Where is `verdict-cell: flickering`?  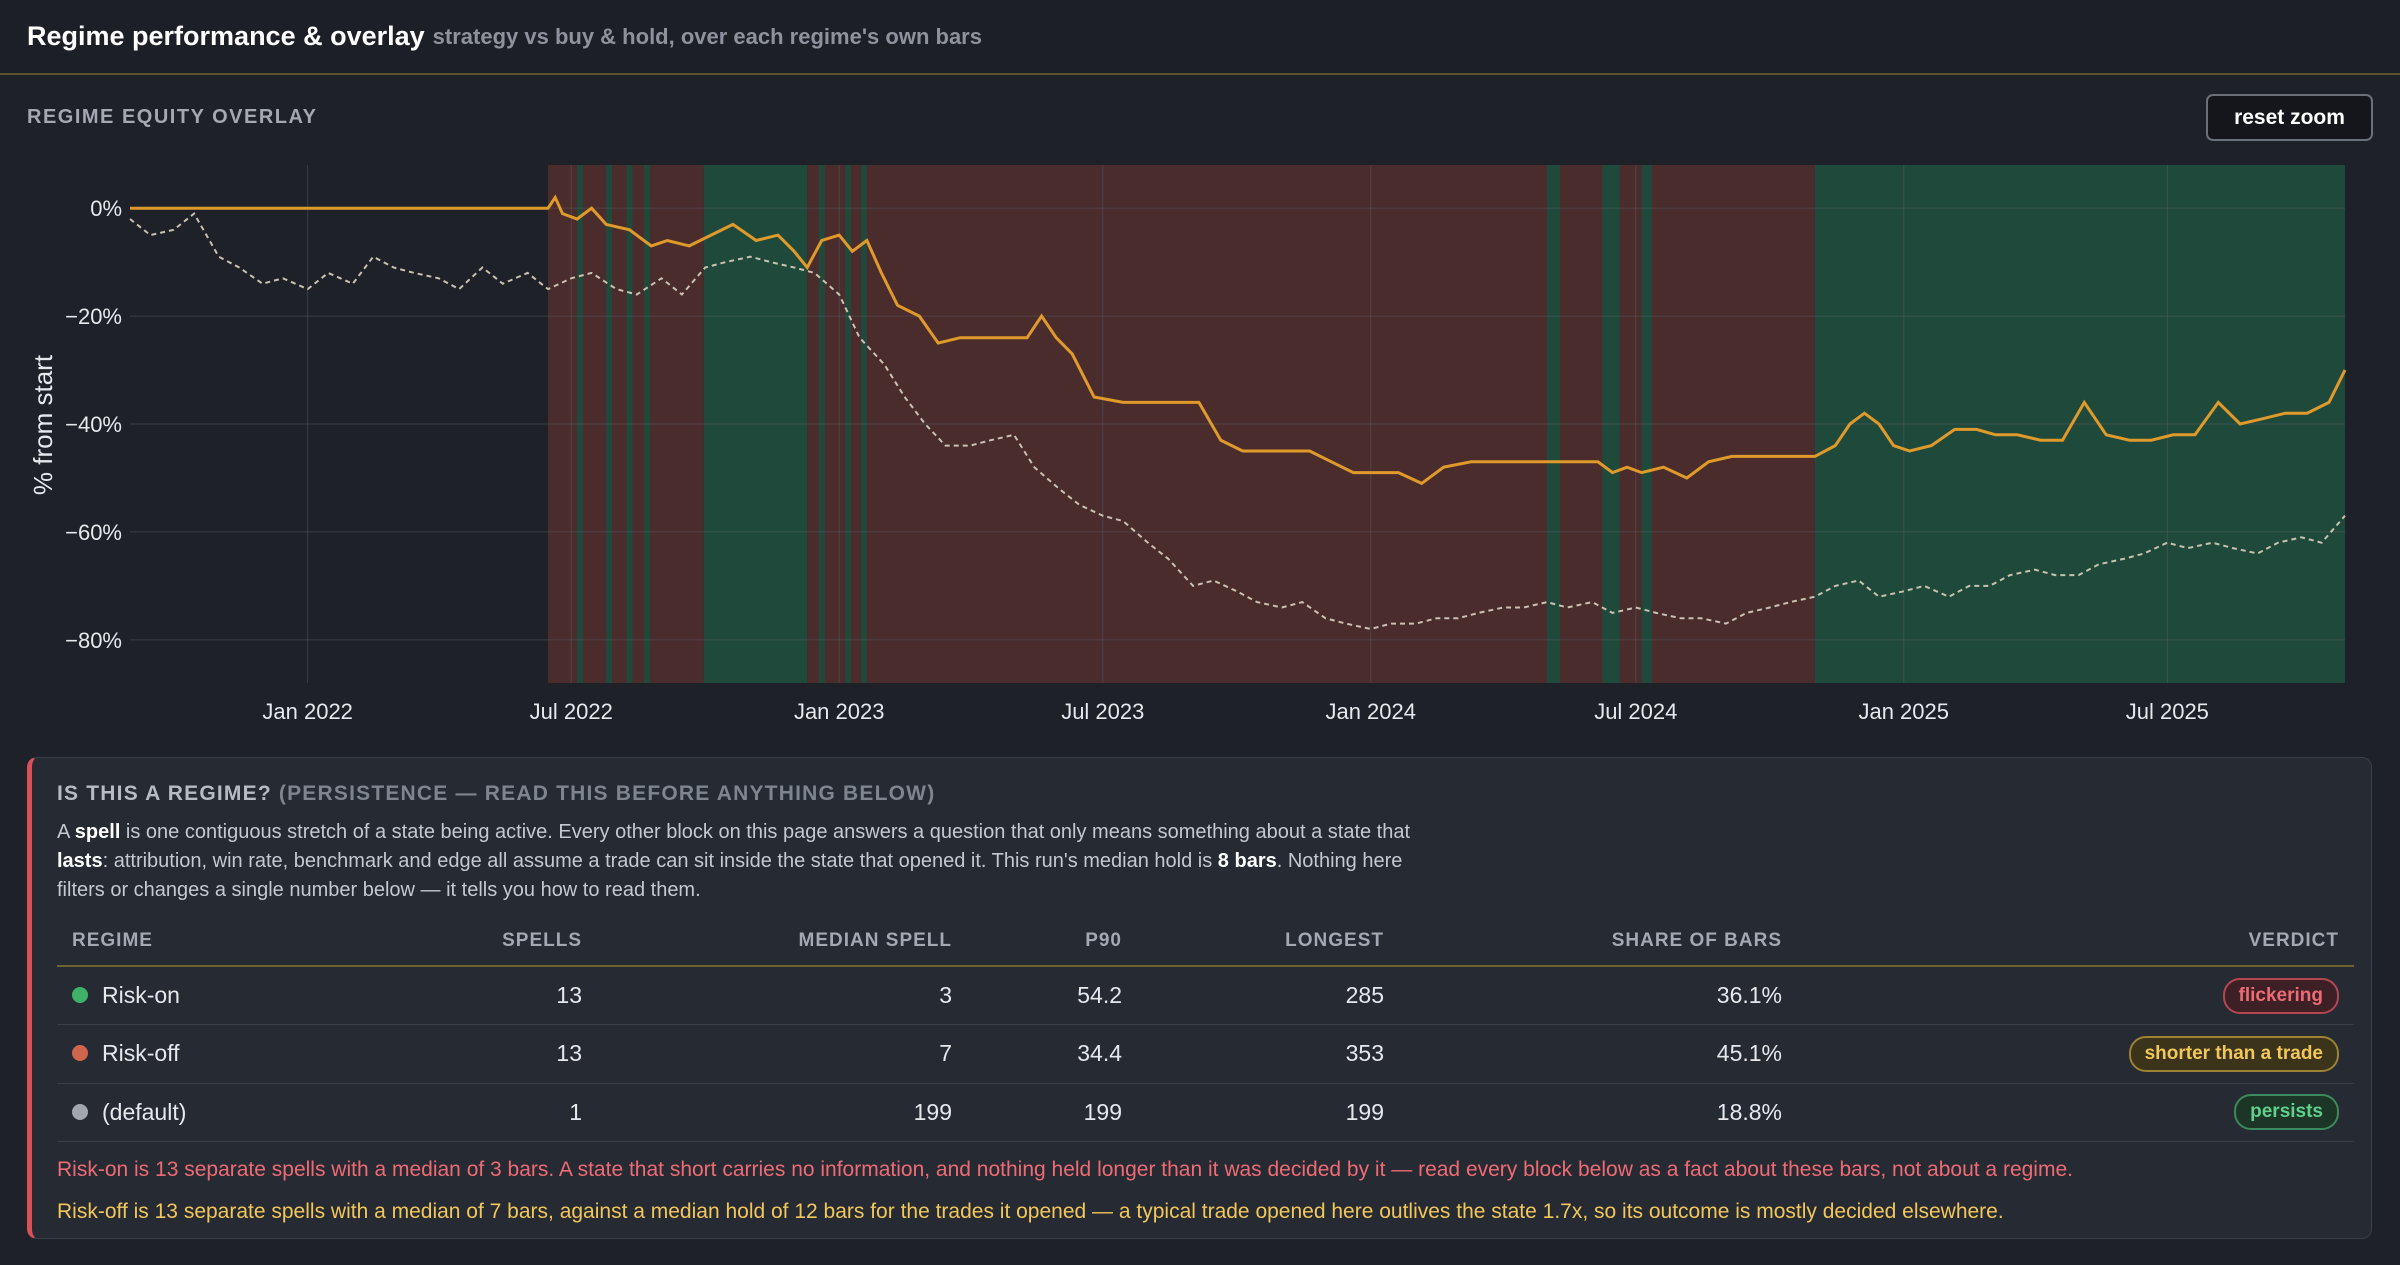
verdict-cell: flickering is located at coordinates (2075, 995).